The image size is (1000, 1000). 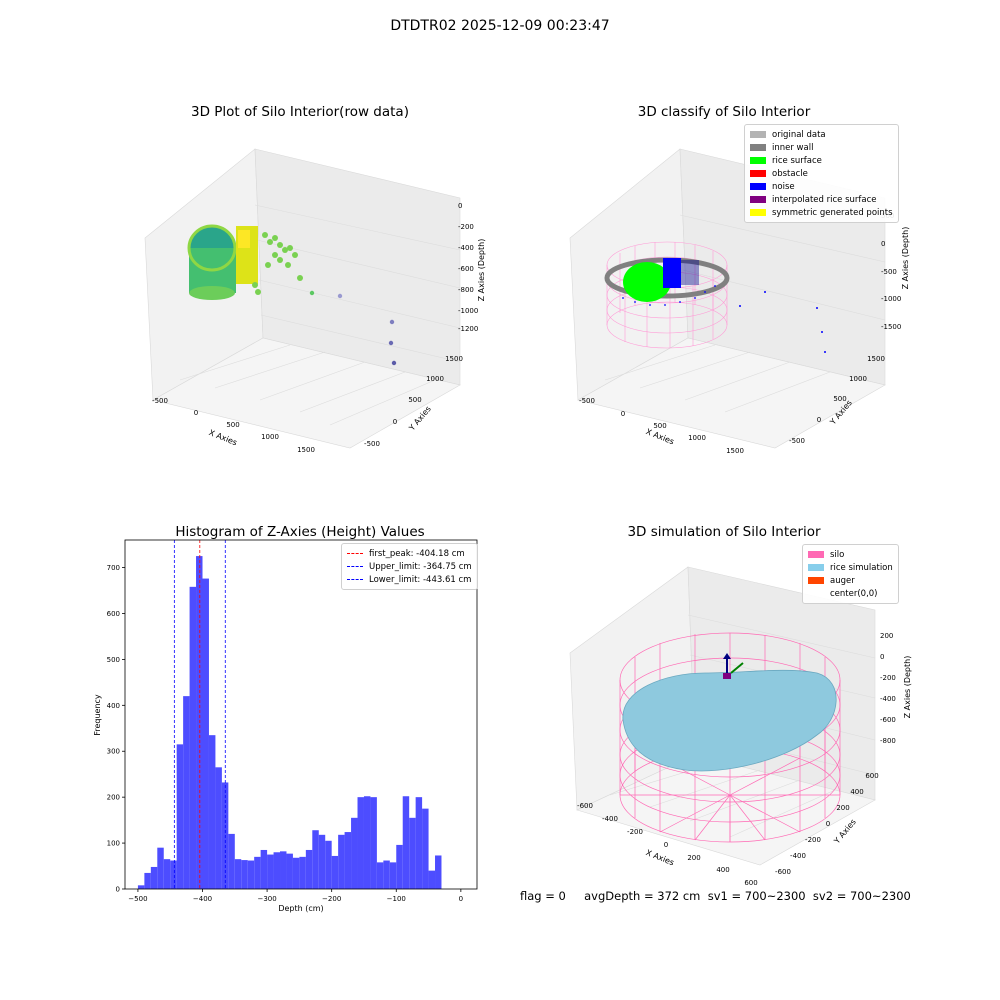 What do you see at coordinates (420, 566) in the screenshot?
I see `legend-label: Upper_limit: -364.75 cm` at bounding box center [420, 566].